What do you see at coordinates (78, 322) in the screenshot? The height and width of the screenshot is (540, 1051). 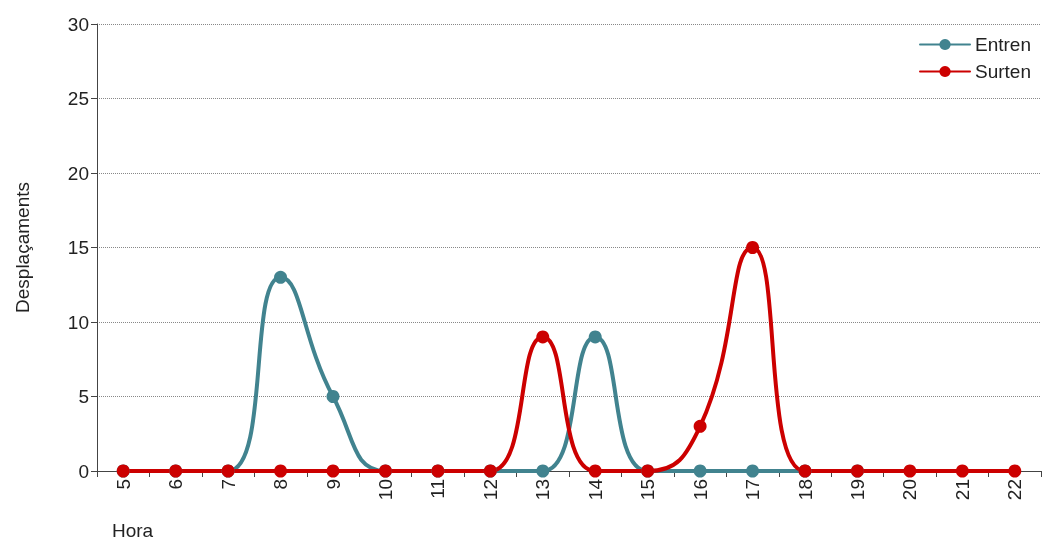 I see `y-tick-label: 10` at bounding box center [78, 322].